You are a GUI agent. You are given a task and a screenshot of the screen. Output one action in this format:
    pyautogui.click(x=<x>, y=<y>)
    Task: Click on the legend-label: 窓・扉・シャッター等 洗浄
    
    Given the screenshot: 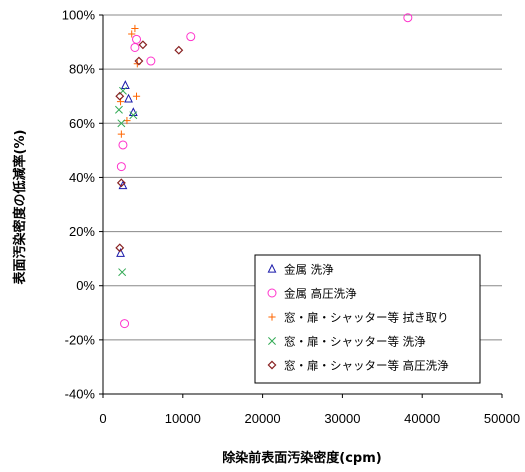 What is the action you would take?
    pyautogui.click(x=355, y=342)
    